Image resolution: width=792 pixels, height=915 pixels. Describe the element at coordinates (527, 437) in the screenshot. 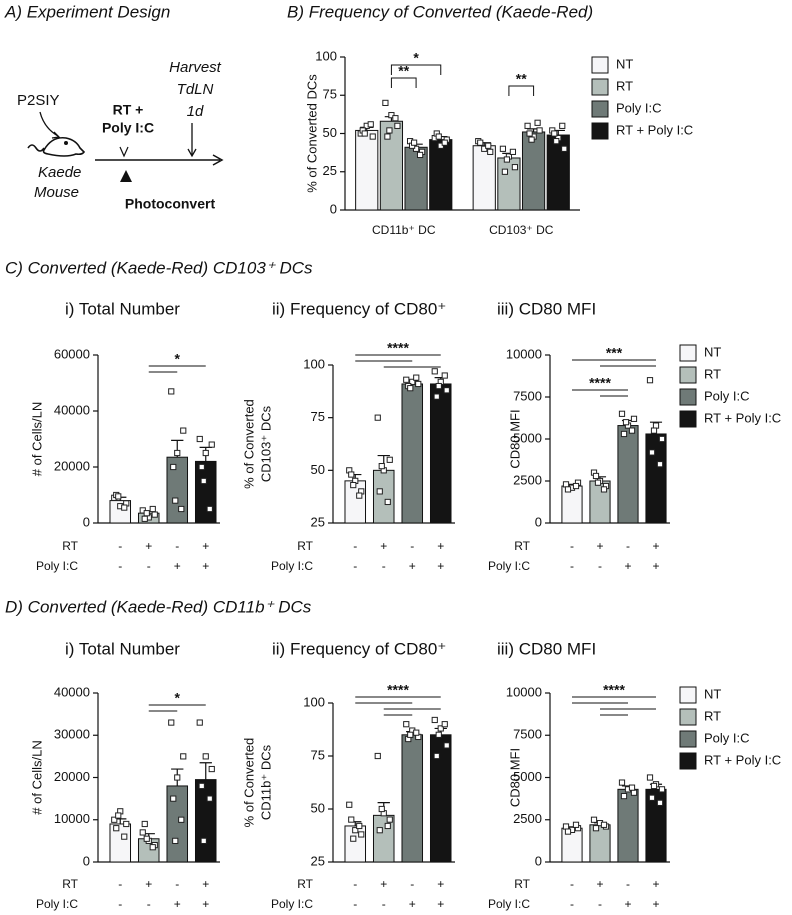

I see `y-tick-label: 5000` at that location.